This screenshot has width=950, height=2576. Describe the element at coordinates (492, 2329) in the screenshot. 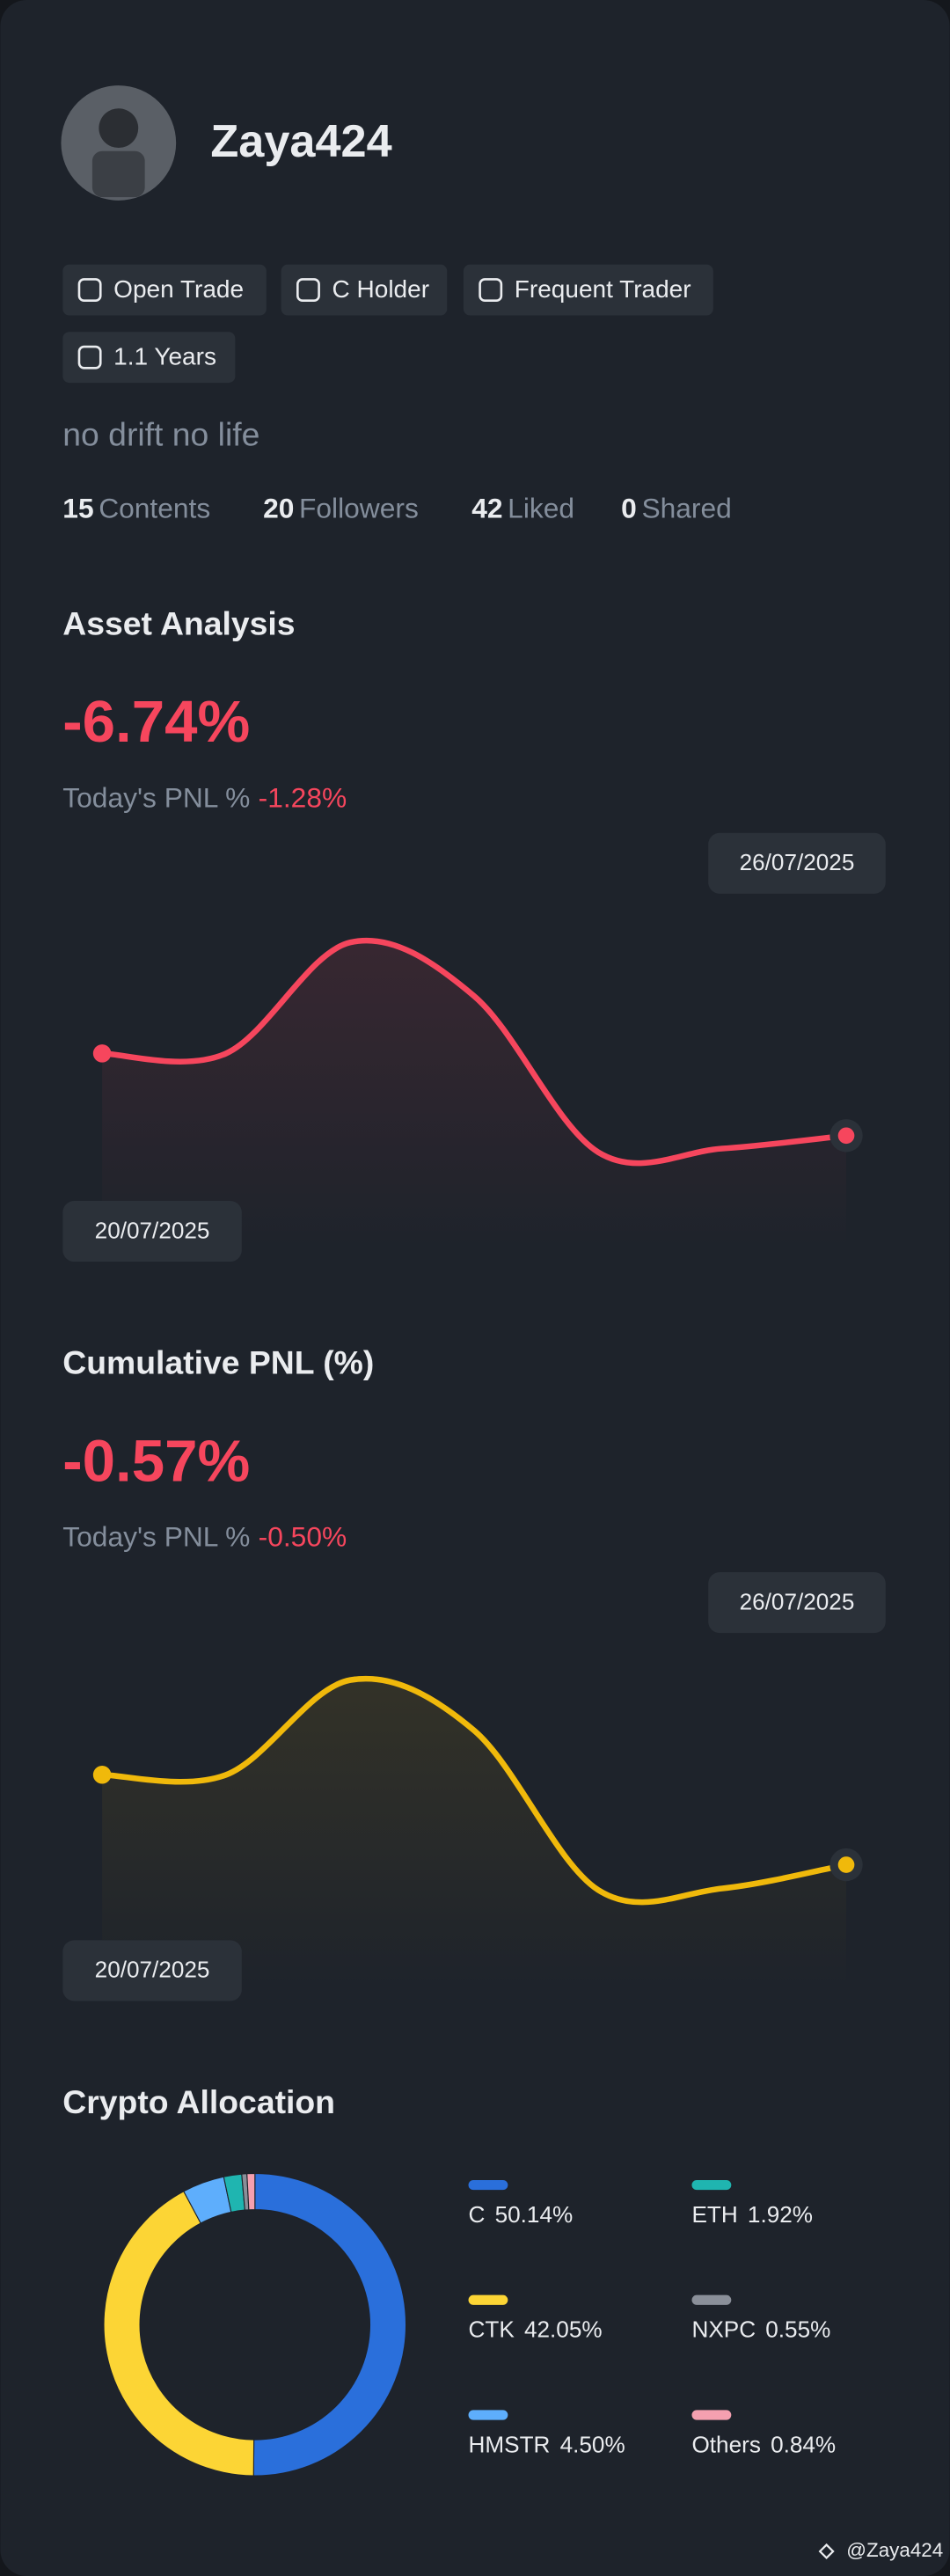

I see `legend-name: CTK` at that location.